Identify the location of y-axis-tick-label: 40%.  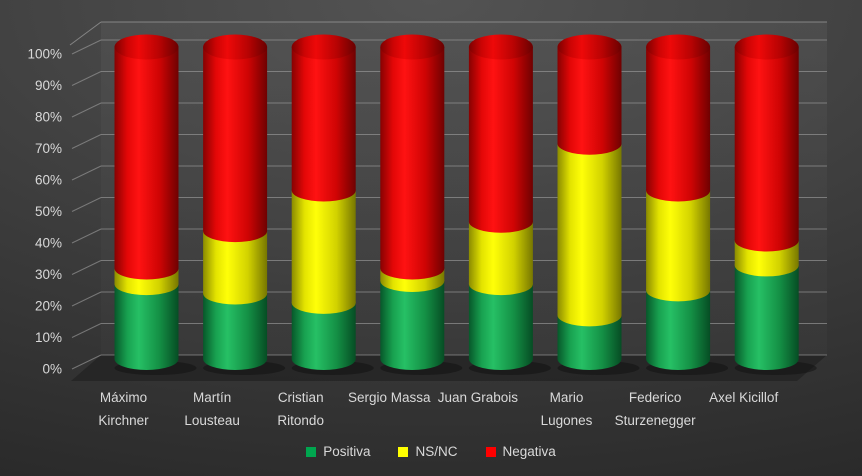
(48, 243).